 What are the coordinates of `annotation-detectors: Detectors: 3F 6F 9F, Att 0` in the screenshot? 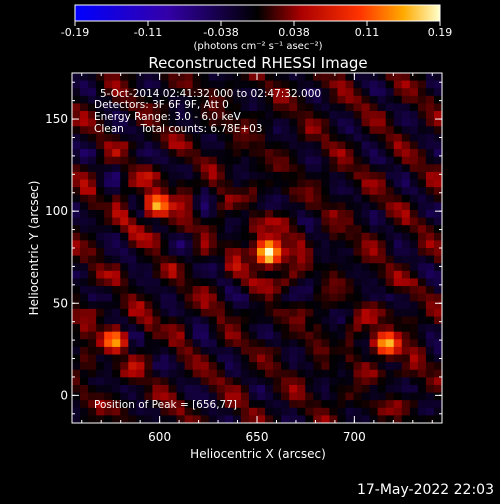 It's located at (161, 105).